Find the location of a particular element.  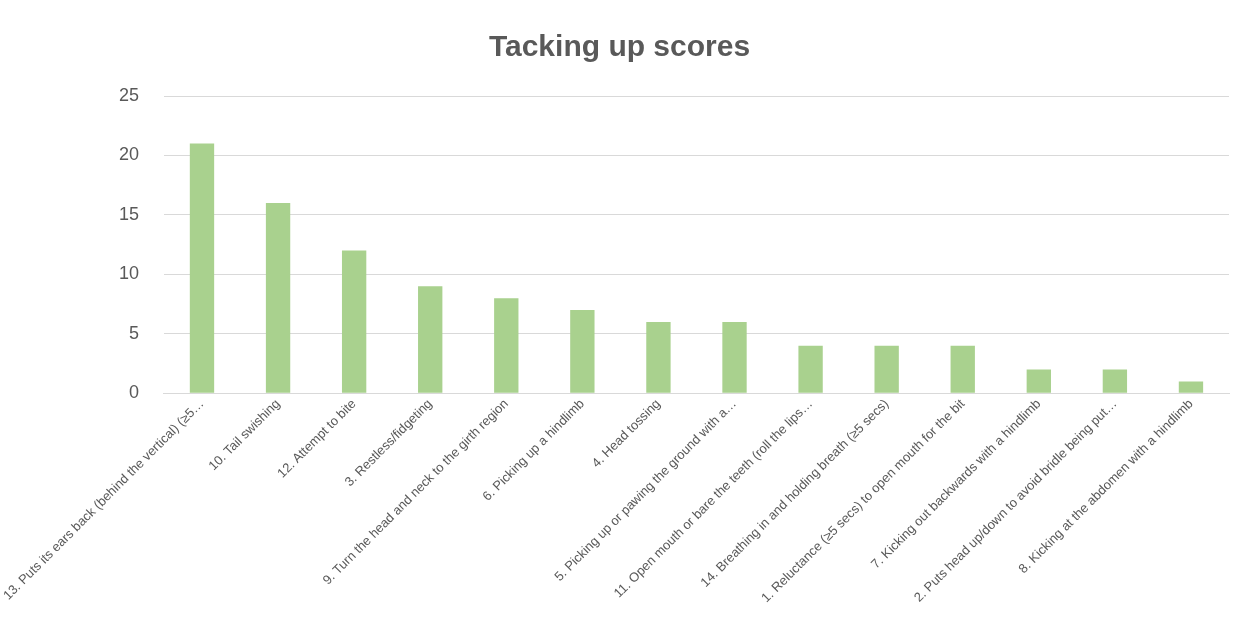

y-tick-label: 5 is located at coordinates (133, 332).